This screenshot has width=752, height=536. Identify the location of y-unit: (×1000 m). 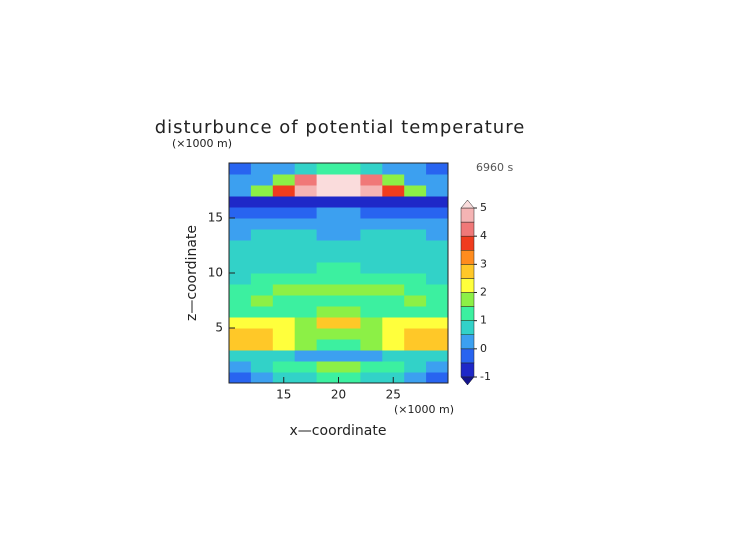
(202, 143).